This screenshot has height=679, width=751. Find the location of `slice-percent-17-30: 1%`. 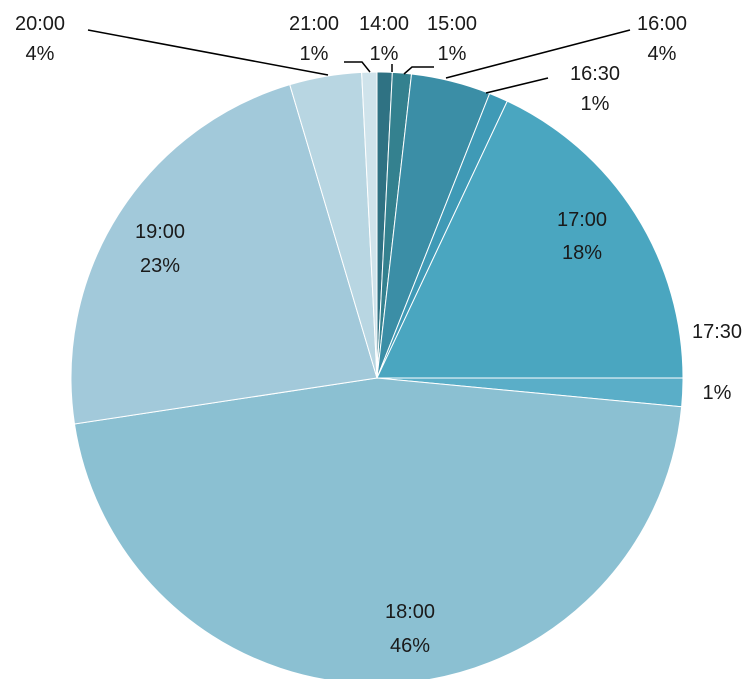

slice-percent-17-30: 1% is located at coordinates (717, 393).